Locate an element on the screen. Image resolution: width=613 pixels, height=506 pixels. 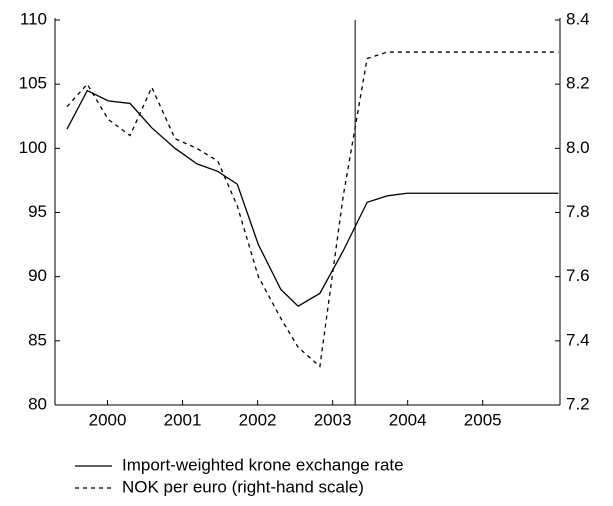
x-tick-label: 2000 is located at coordinates (108, 419).